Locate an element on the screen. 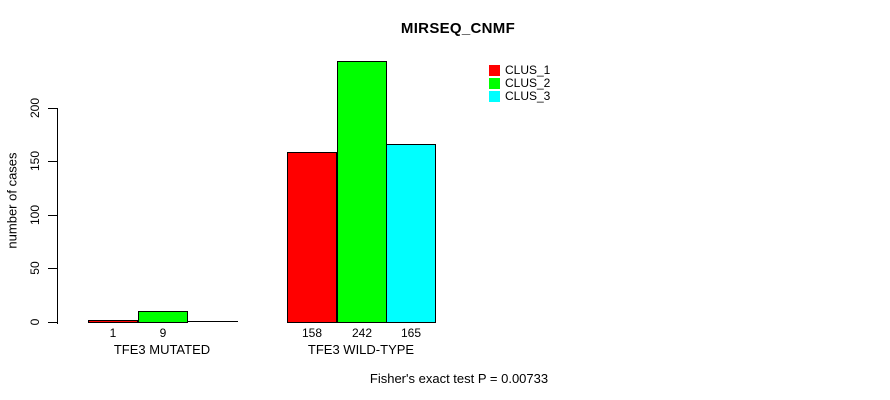 The width and height of the screenshot is (890, 400). legend: CLUS_1 CLUS_2 CLUS_3 is located at coordinates (519, 83).